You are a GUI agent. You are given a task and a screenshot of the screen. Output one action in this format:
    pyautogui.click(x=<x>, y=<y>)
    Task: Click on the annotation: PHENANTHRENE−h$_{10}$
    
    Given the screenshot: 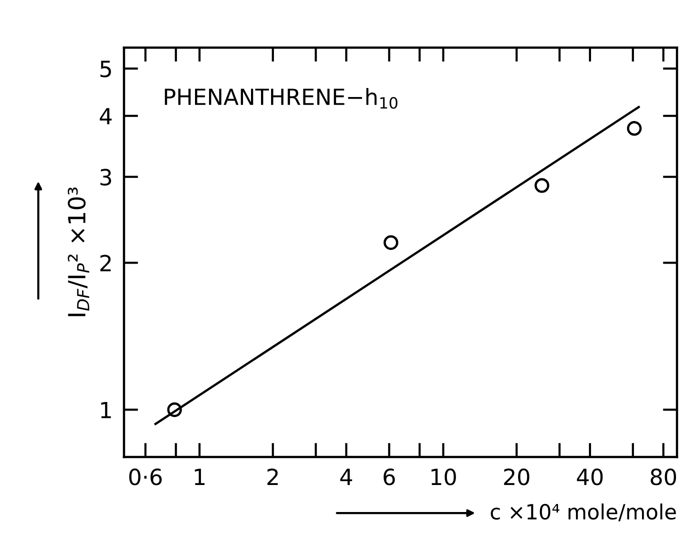 What is the action you would take?
    pyautogui.click(x=281, y=98)
    